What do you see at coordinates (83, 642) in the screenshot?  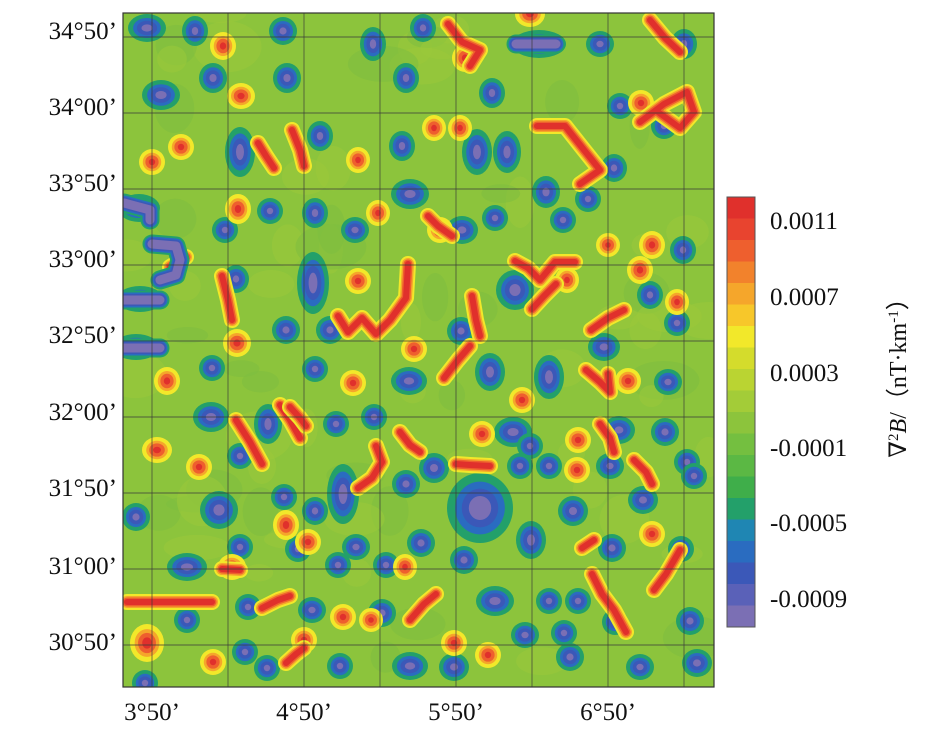 I see `y-tick-label: 30°50’` at bounding box center [83, 642].